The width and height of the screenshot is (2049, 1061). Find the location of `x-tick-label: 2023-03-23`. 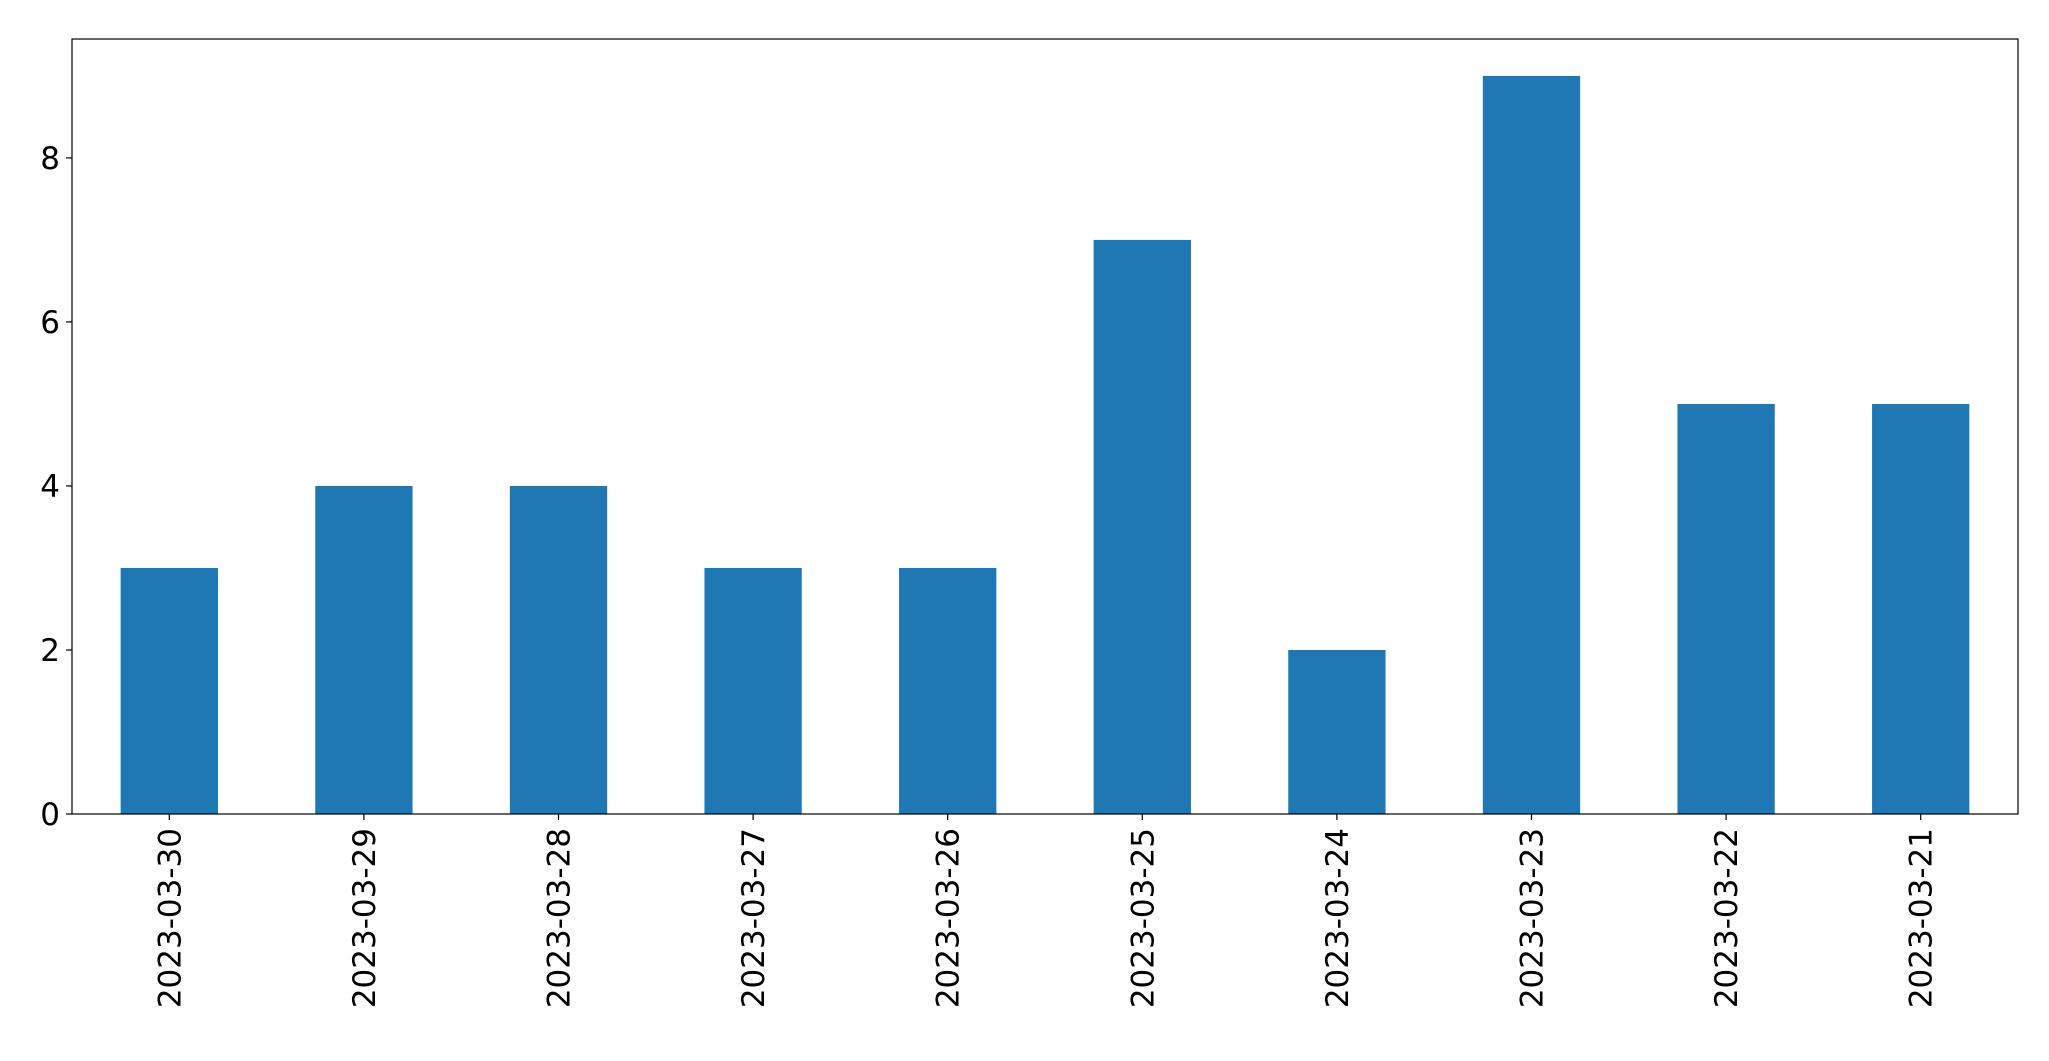

x-tick-label: 2023-03-23 is located at coordinates (1533, 918).